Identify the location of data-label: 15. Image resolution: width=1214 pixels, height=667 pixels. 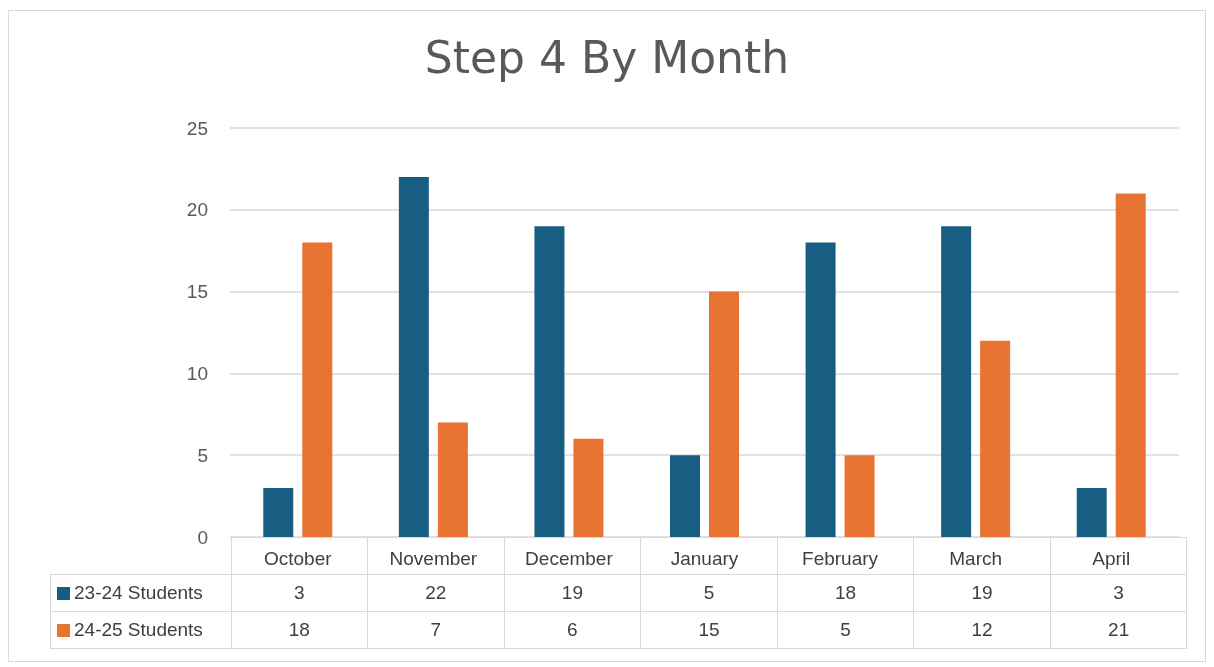
(709, 630).